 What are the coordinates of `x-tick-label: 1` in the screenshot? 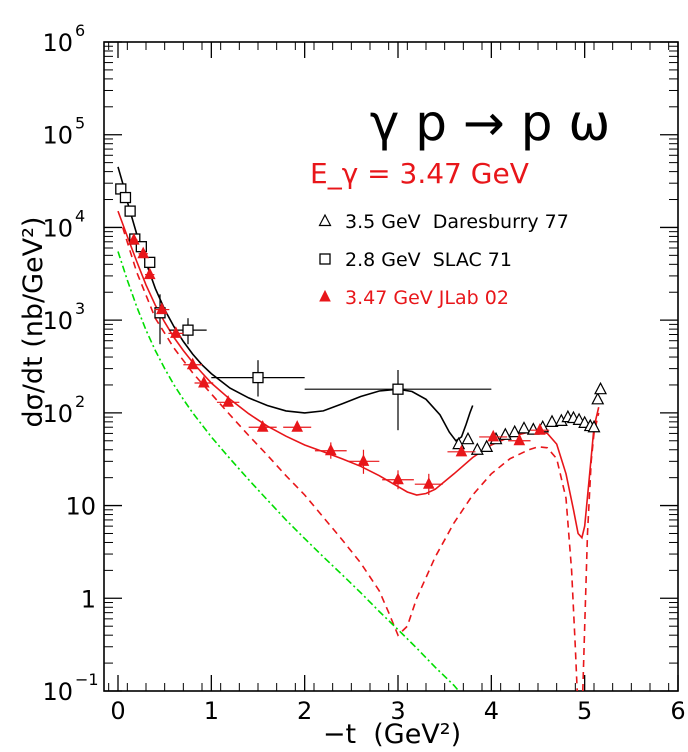 It's located at (211, 711).